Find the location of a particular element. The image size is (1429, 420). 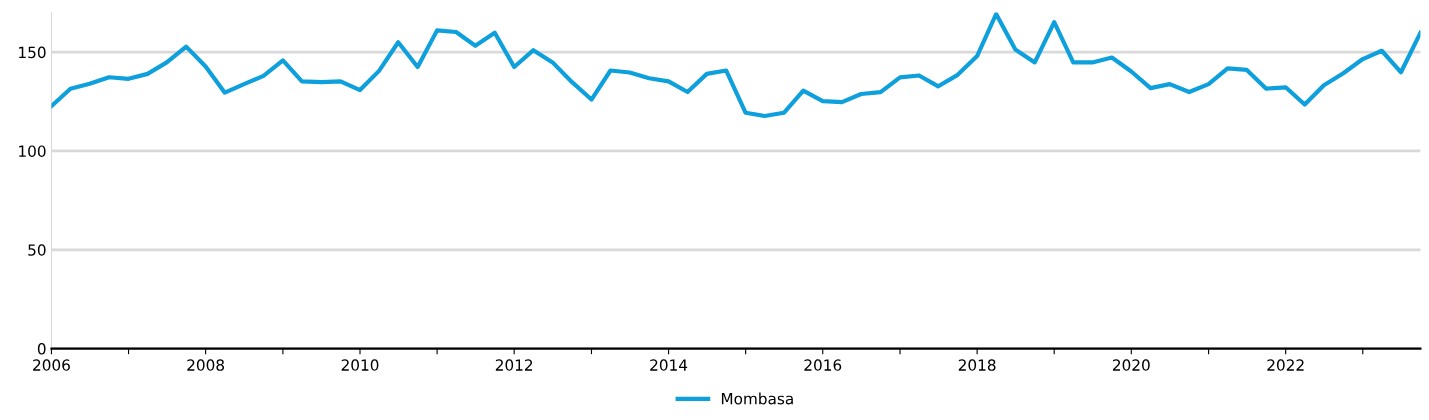

y-tick-label: 0 is located at coordinates (41, 349).